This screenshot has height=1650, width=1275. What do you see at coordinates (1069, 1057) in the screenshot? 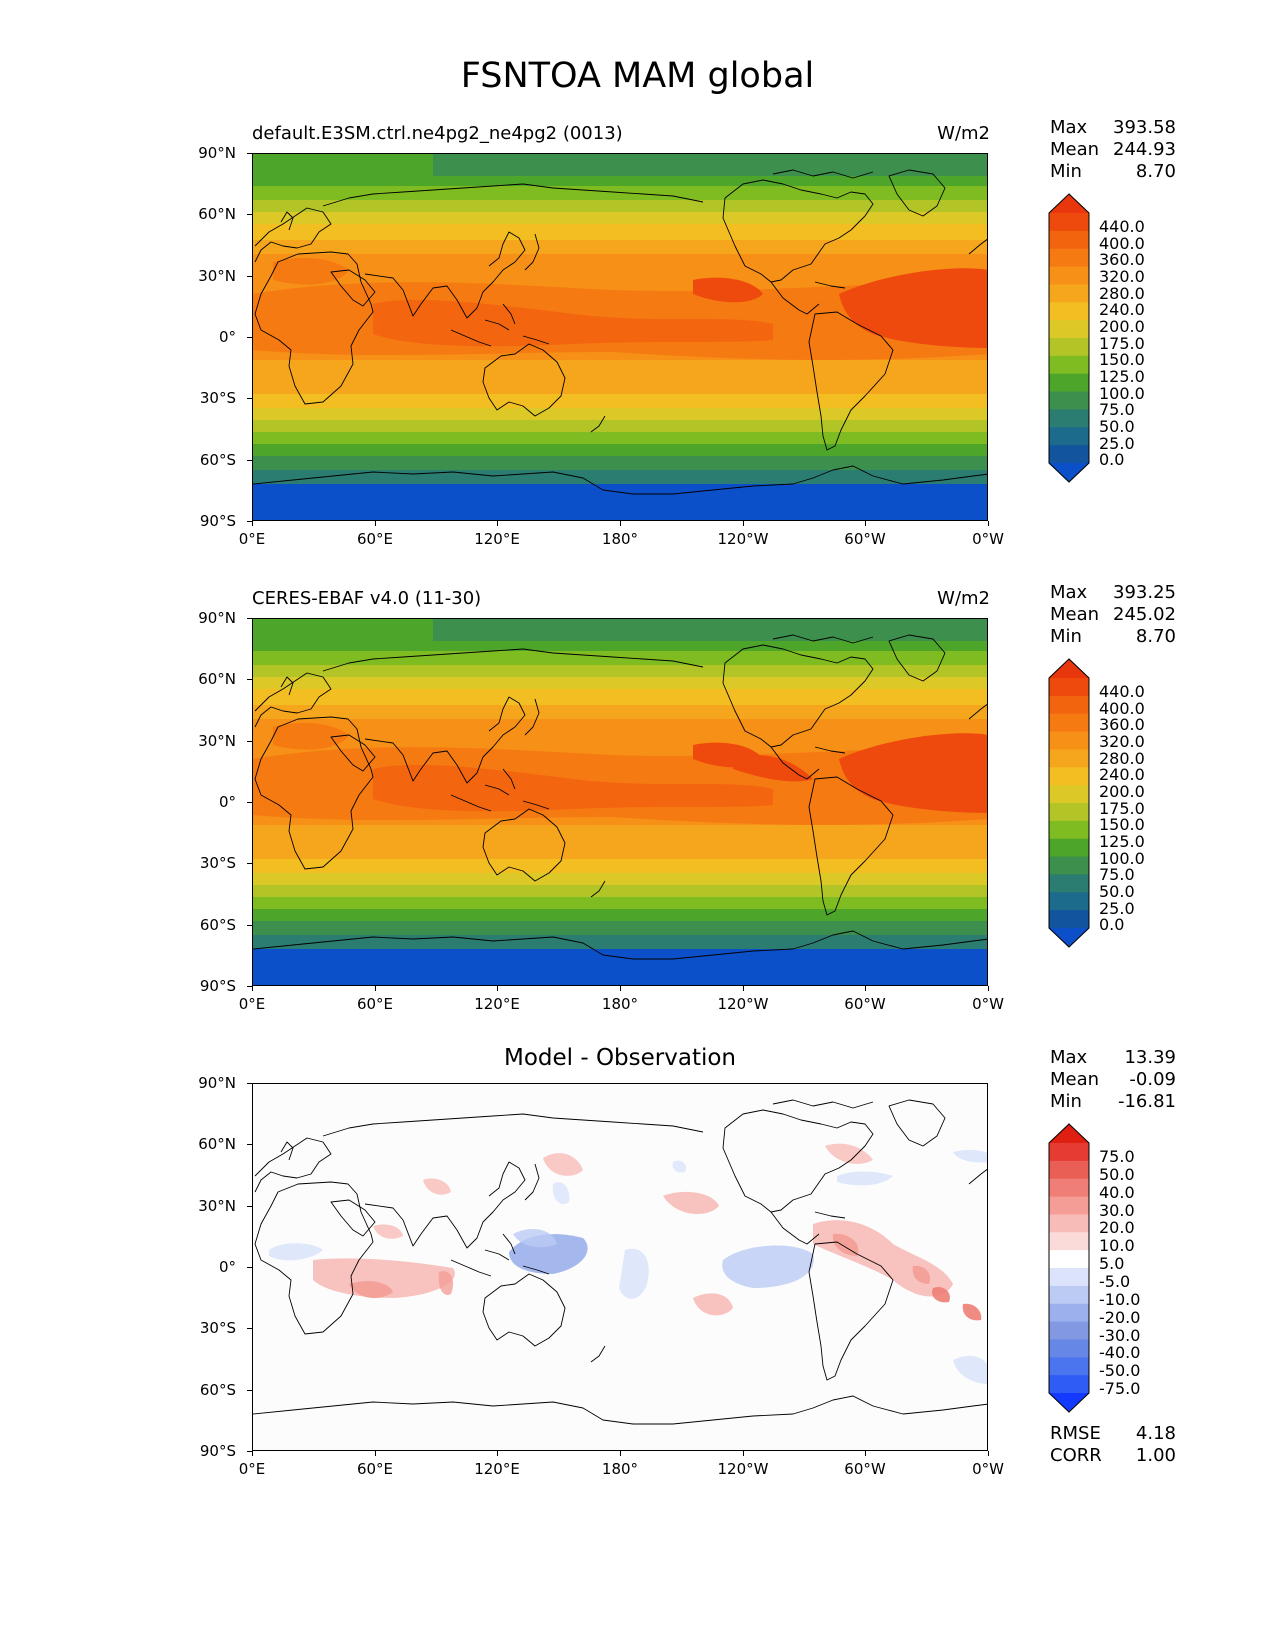
I see `stat-label: Max` at bounding box center [1069, 1057].